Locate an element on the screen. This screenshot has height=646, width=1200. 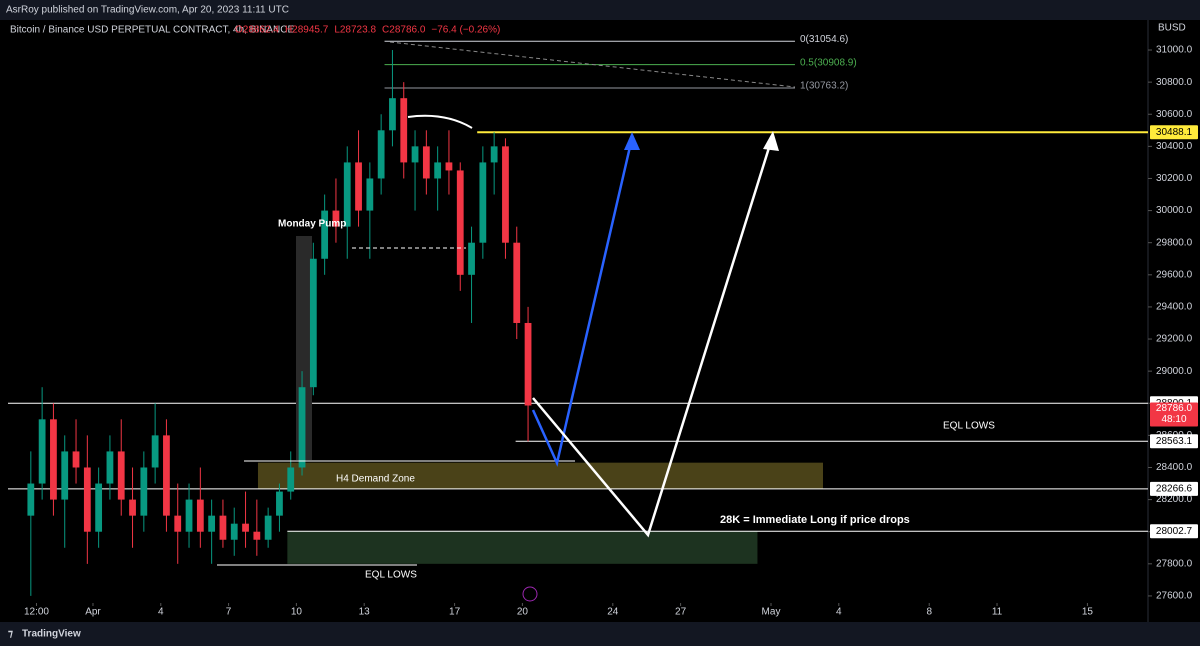
x-tick-label: 15 is located at coordinates (1088, 612).